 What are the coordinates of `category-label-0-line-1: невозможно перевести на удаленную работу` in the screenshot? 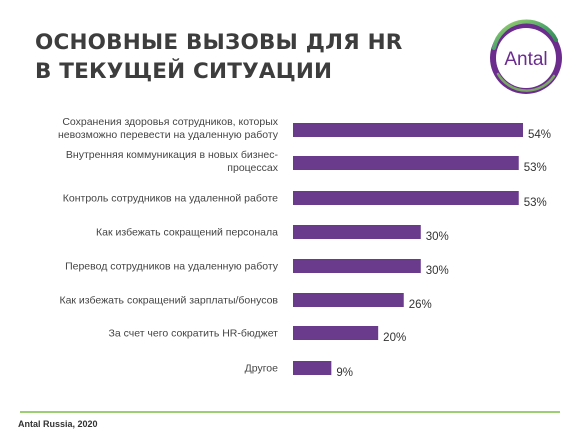 It's located at (168, 135).